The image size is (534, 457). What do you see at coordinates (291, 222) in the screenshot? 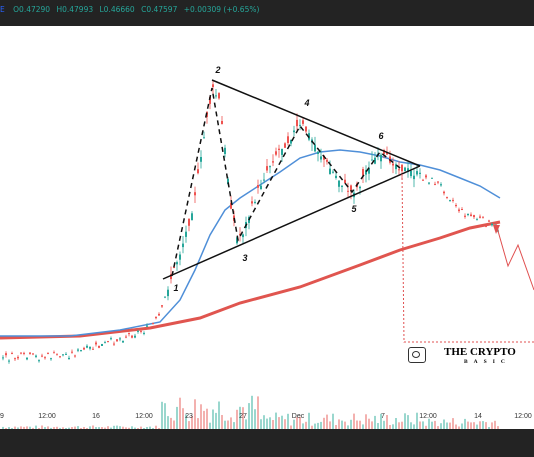
I see `triangle-lower-line` at bounding box center [291, 222].